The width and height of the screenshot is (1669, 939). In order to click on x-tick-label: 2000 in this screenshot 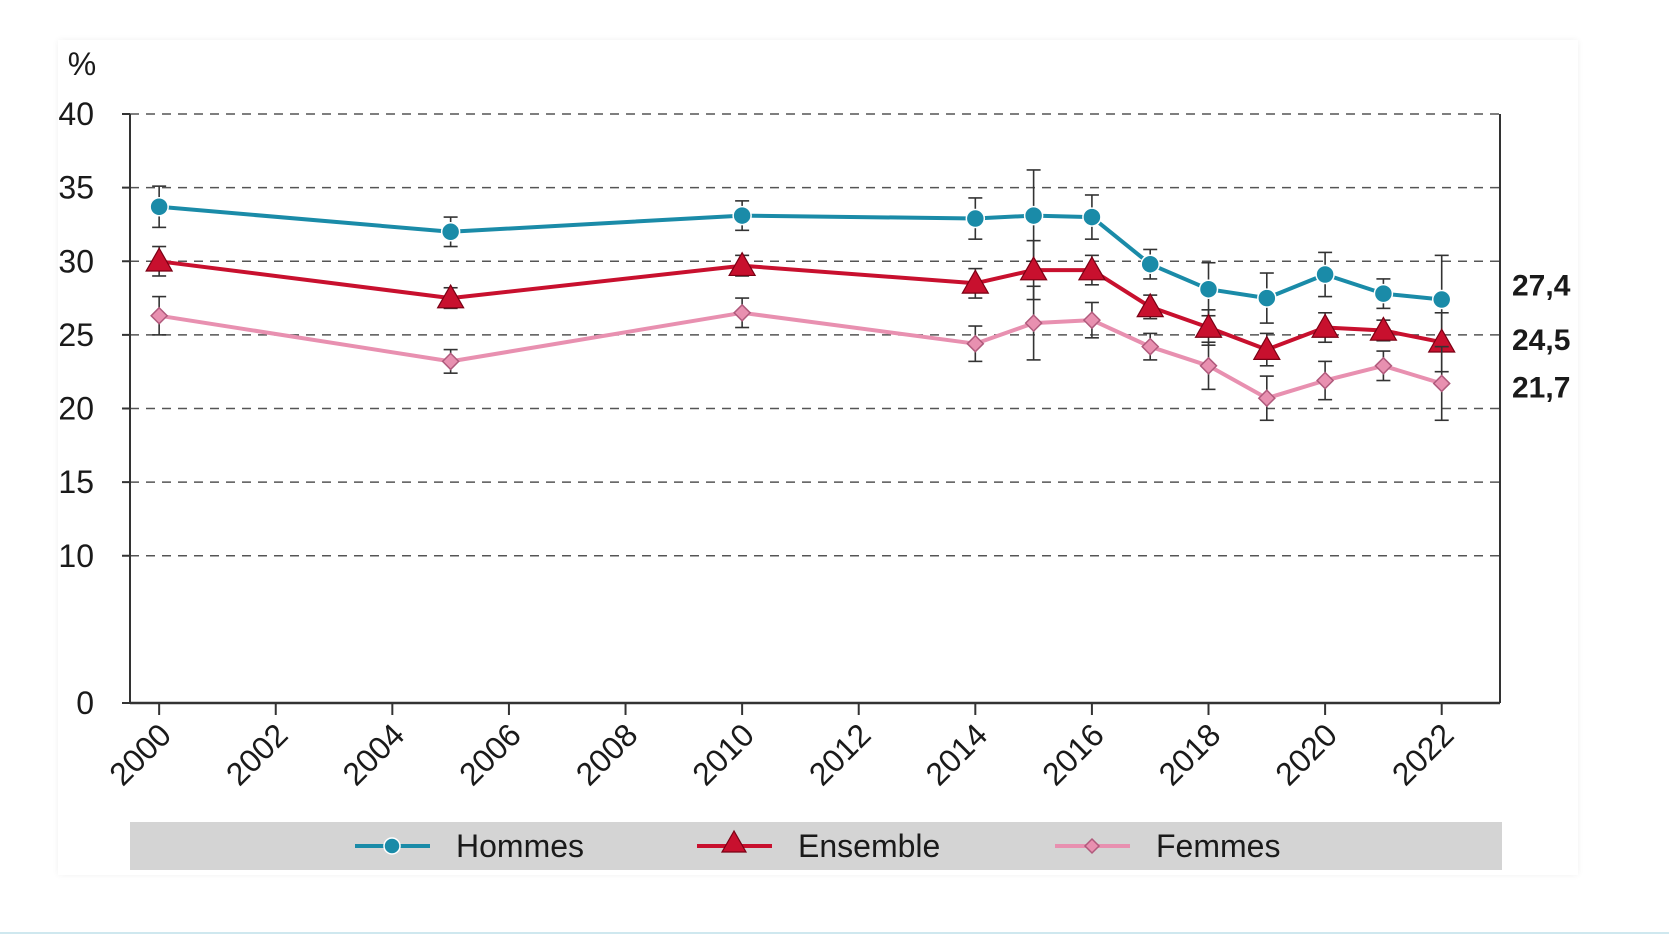, I will do `click(140, 754)`.